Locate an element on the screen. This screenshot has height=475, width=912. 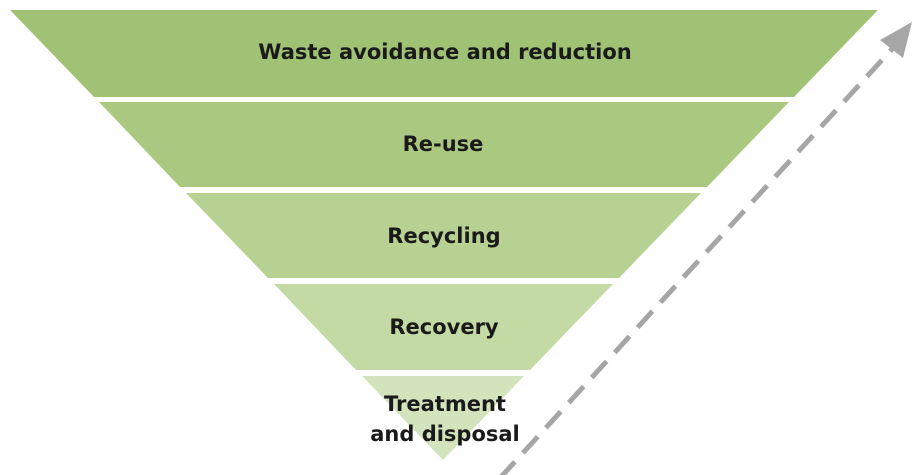
level-label: Treatment is located at coordinates (445, 404).